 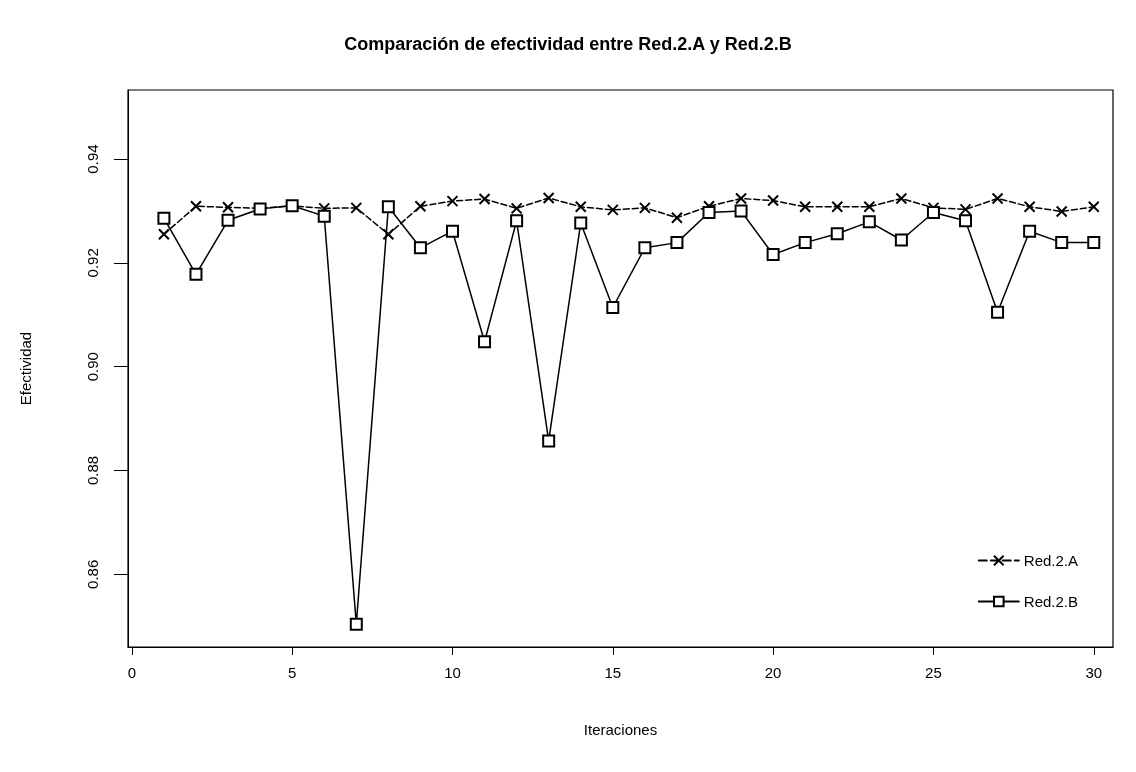 I want to click on x-tick-label: 30, so click(x=1094, y=672).